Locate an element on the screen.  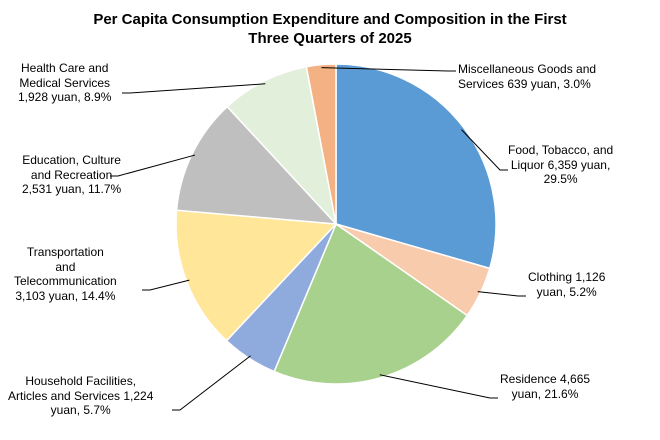
pie-slice-food is located at coordinates (416, 166).